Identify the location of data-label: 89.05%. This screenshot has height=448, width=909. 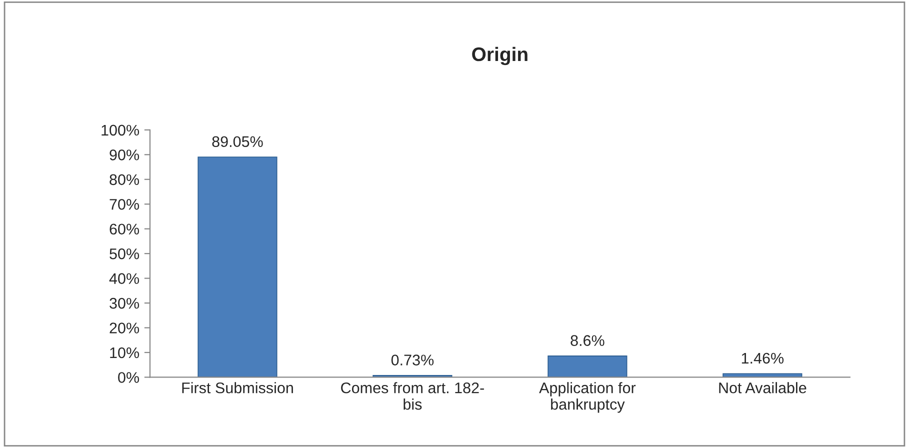
(237, 142).